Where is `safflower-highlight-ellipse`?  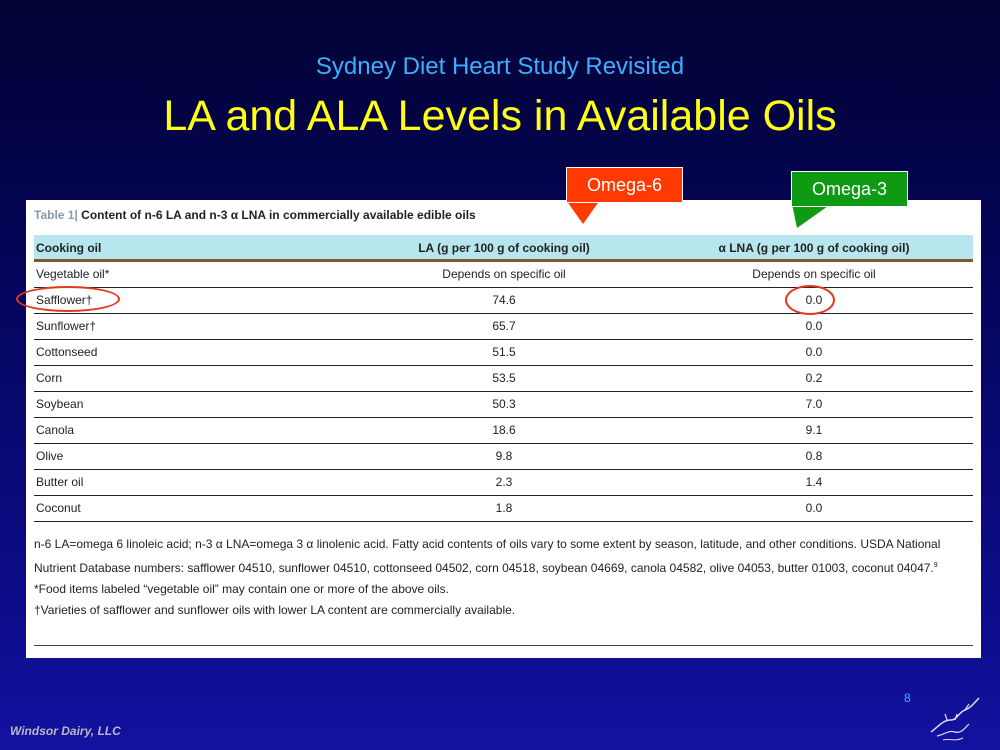 safflower-highlight-ellipse is located at coordinates (68, 299).